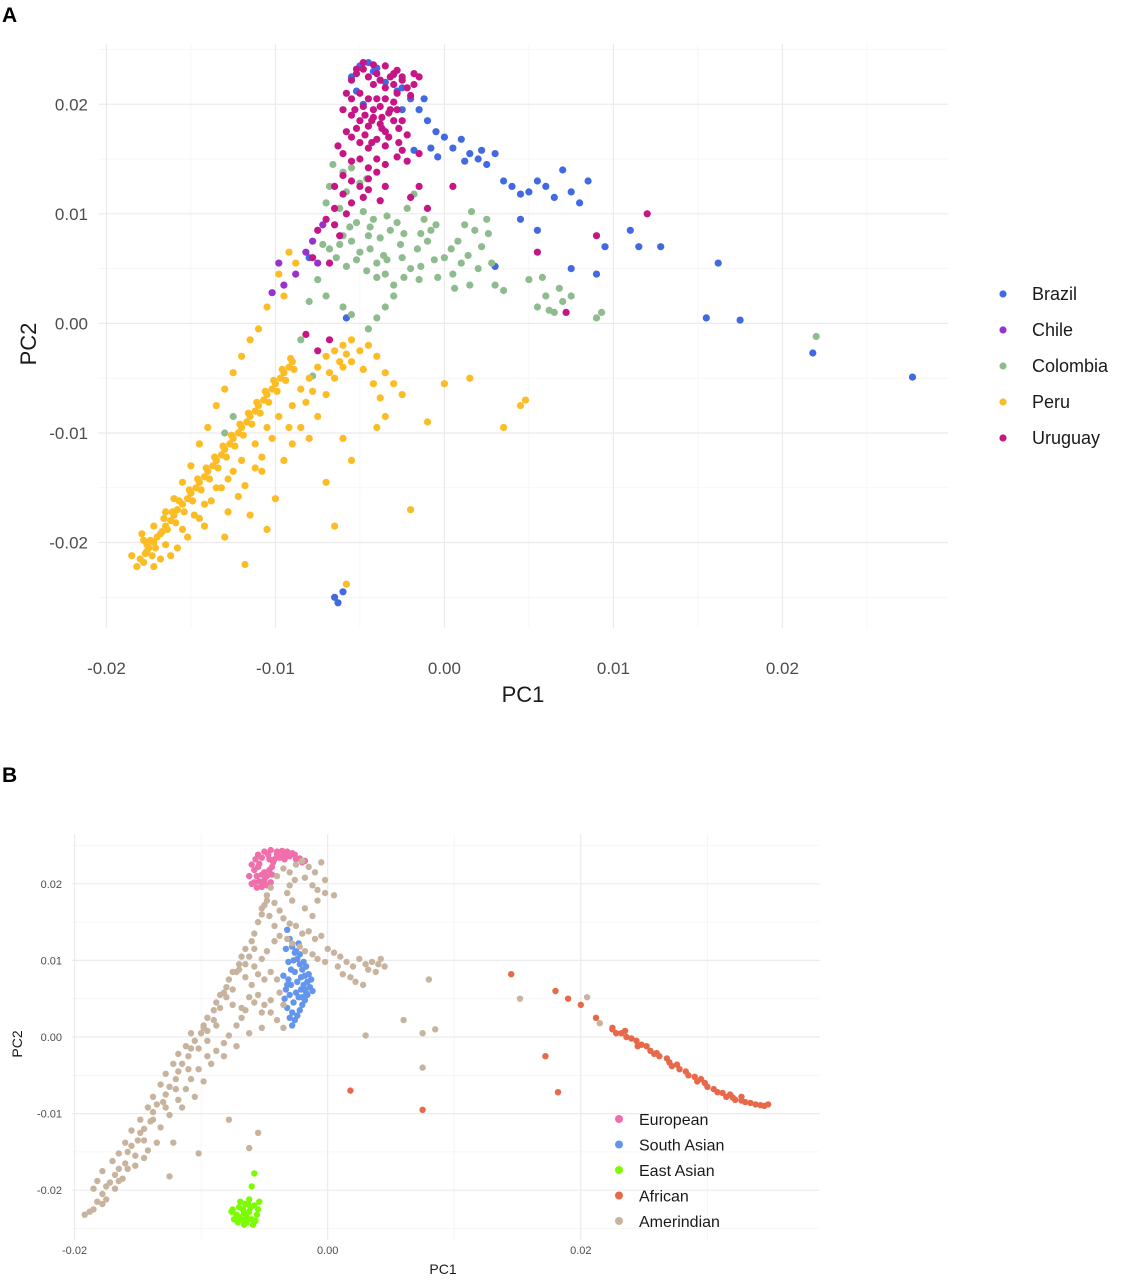  What do you see at coordinates (68, 433) in the screenshot?
I see `y-tick-label: -0.01` at bounding box center [68, 433].